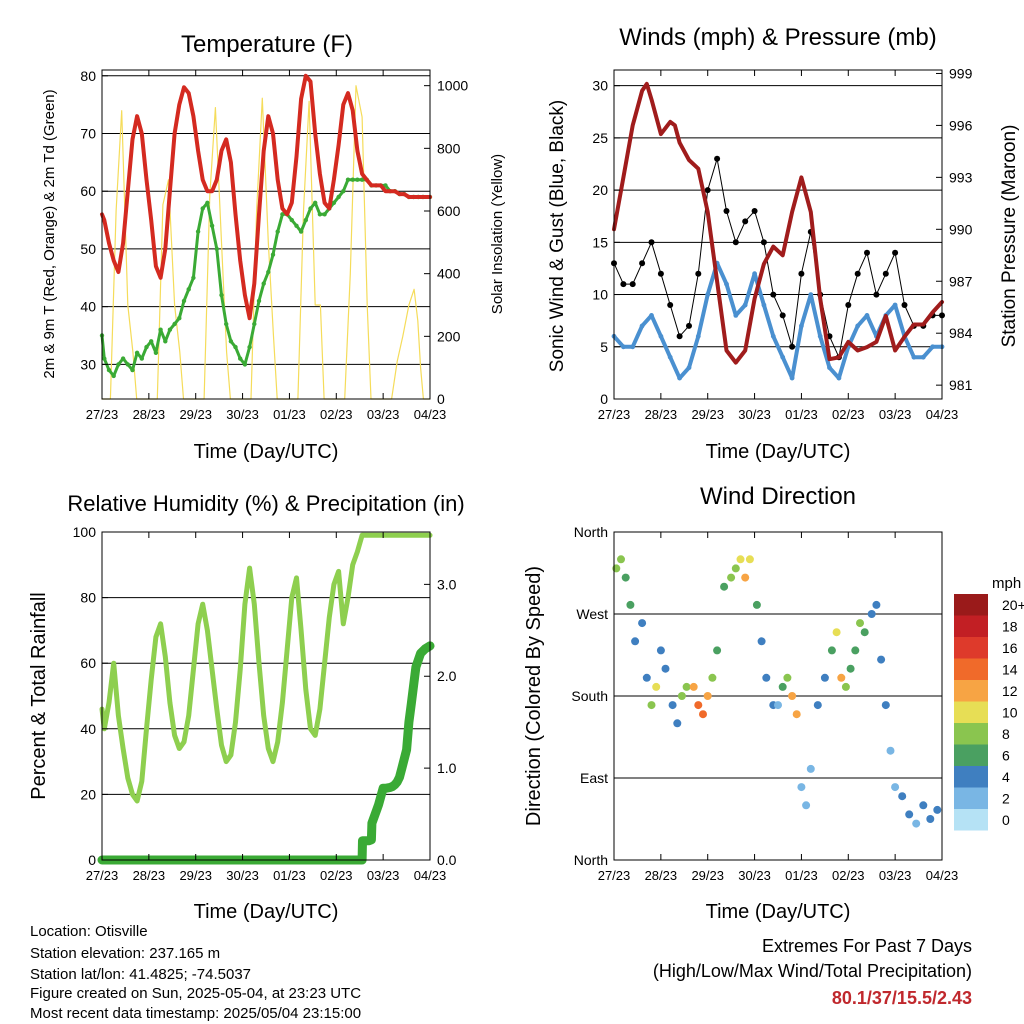 This screenshot has height=1024, width=1024. I want to click on humidity-y2-ticks: 0.0 1.0 2.0 3.0, so click(440, 722).